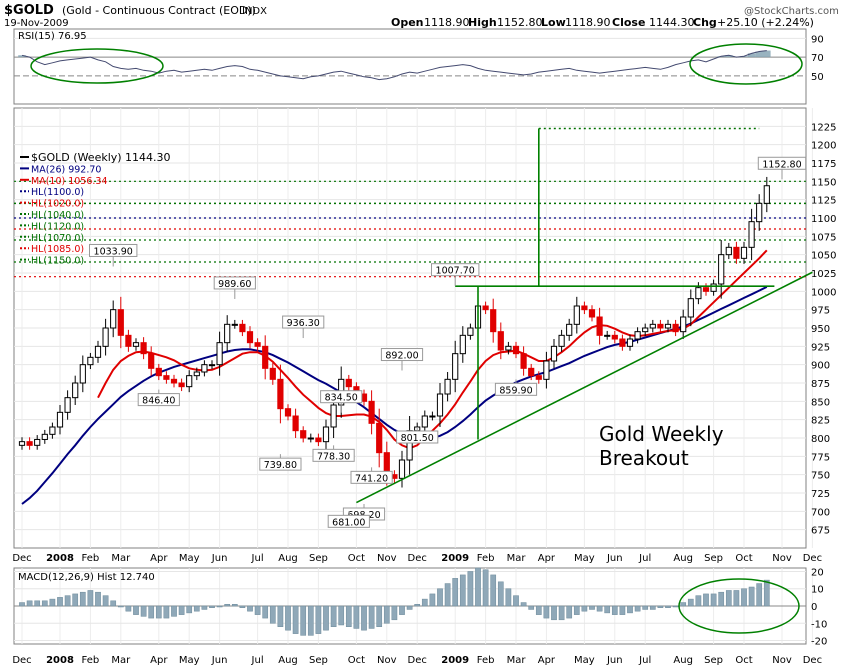 The image size is (850, 668). Describe the element at coordinates (394, 65) in the screenshot. I see `rsi-line` at that location.